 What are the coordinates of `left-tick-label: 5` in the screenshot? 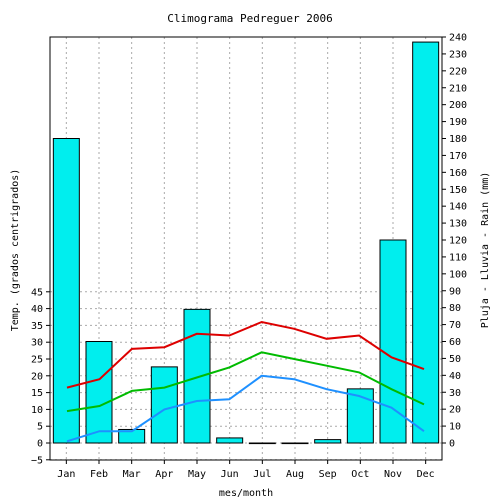 It's located at (40, 427).